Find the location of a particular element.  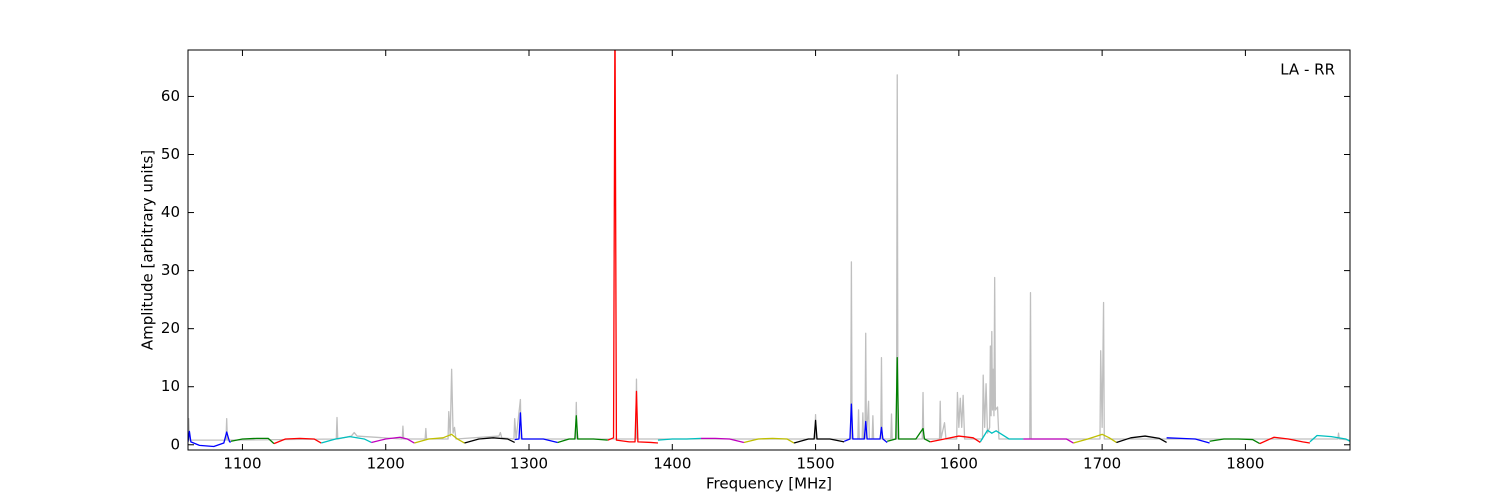

x-tick-label: 1700 is located at coordinates (1102, 464).